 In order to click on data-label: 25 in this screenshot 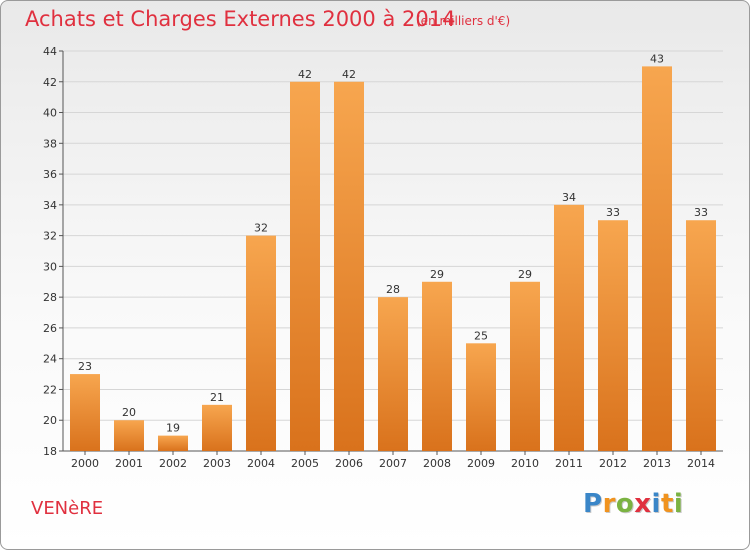, I will do `click(481, 335)`.